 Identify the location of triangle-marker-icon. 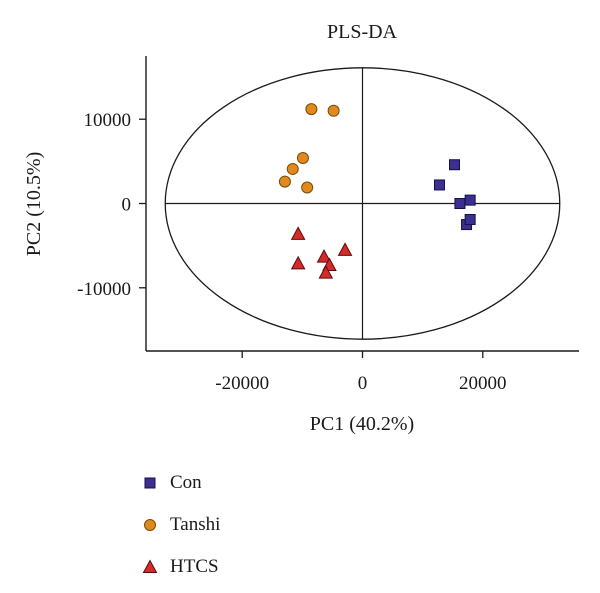
(150, 566).